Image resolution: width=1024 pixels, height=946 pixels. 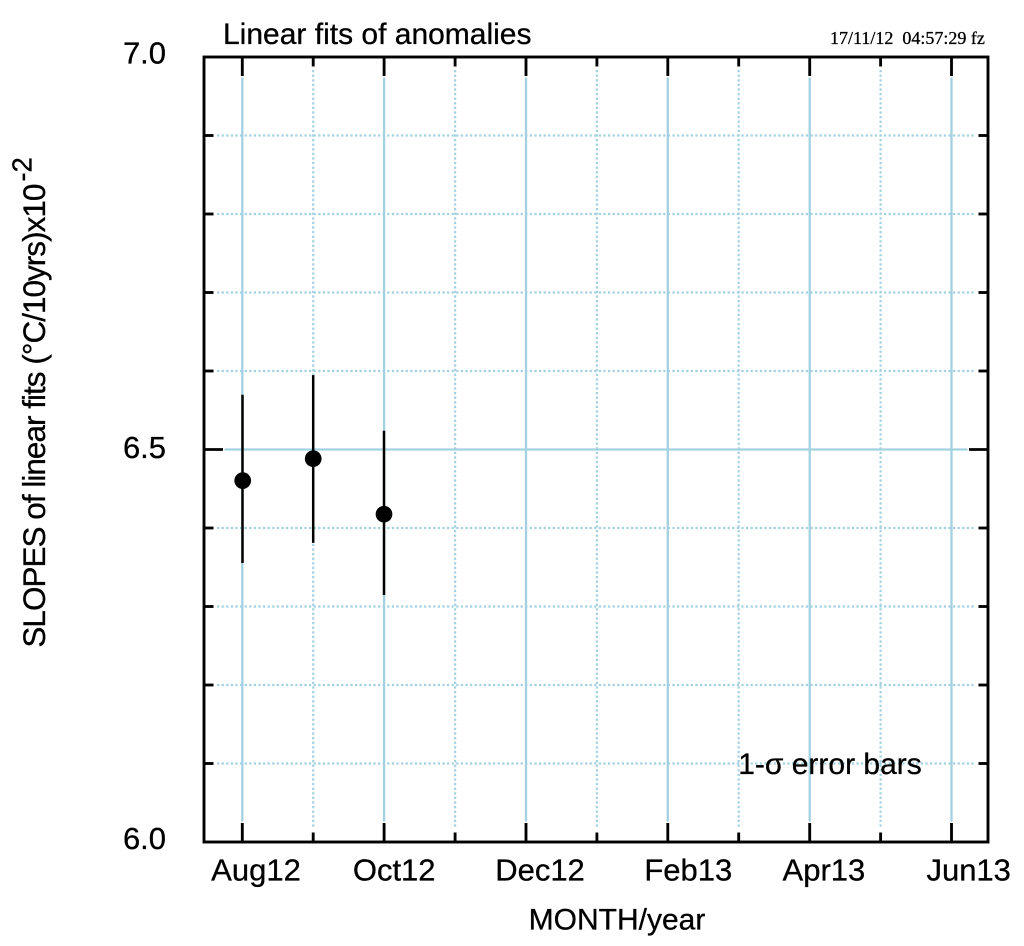 What do you see at coordinates (256, 870) in the screenshot?
I see `svg-text: Aug12` at bounding box center [256, 870].